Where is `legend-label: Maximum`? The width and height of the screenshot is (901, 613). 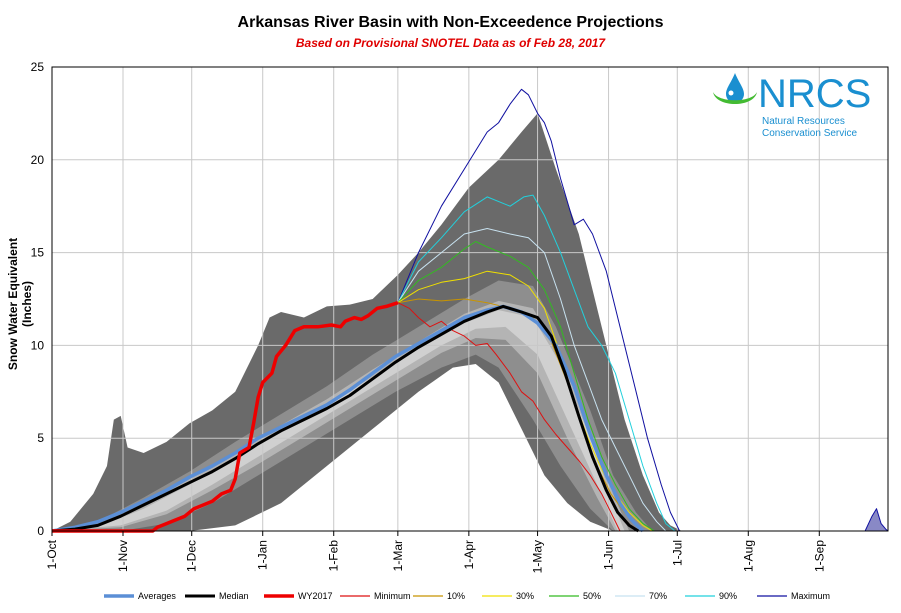
legend-label: Maximum is located at coordinates (810, 596).